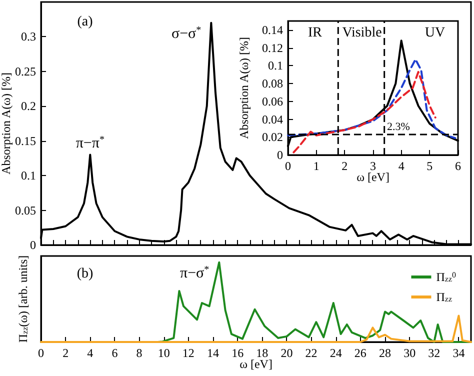  What do you see at coordinates (195, 273) in the screenshot?
I see `annotation: π−σ$^{*}$` at bounding box center [195, 273].